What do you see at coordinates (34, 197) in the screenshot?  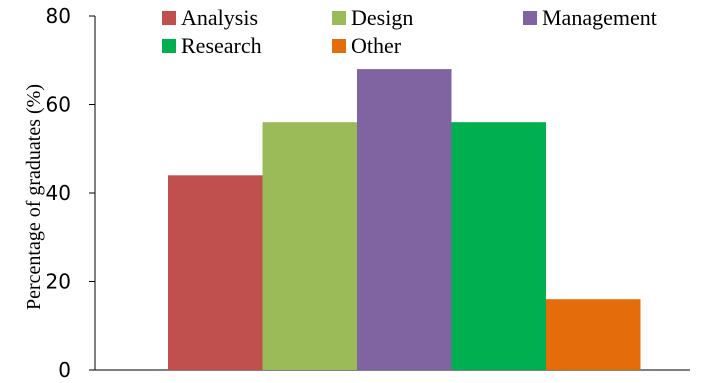 I see `y-axis-title: Percentage of graduates (%)` at bounding box center [34, 197].